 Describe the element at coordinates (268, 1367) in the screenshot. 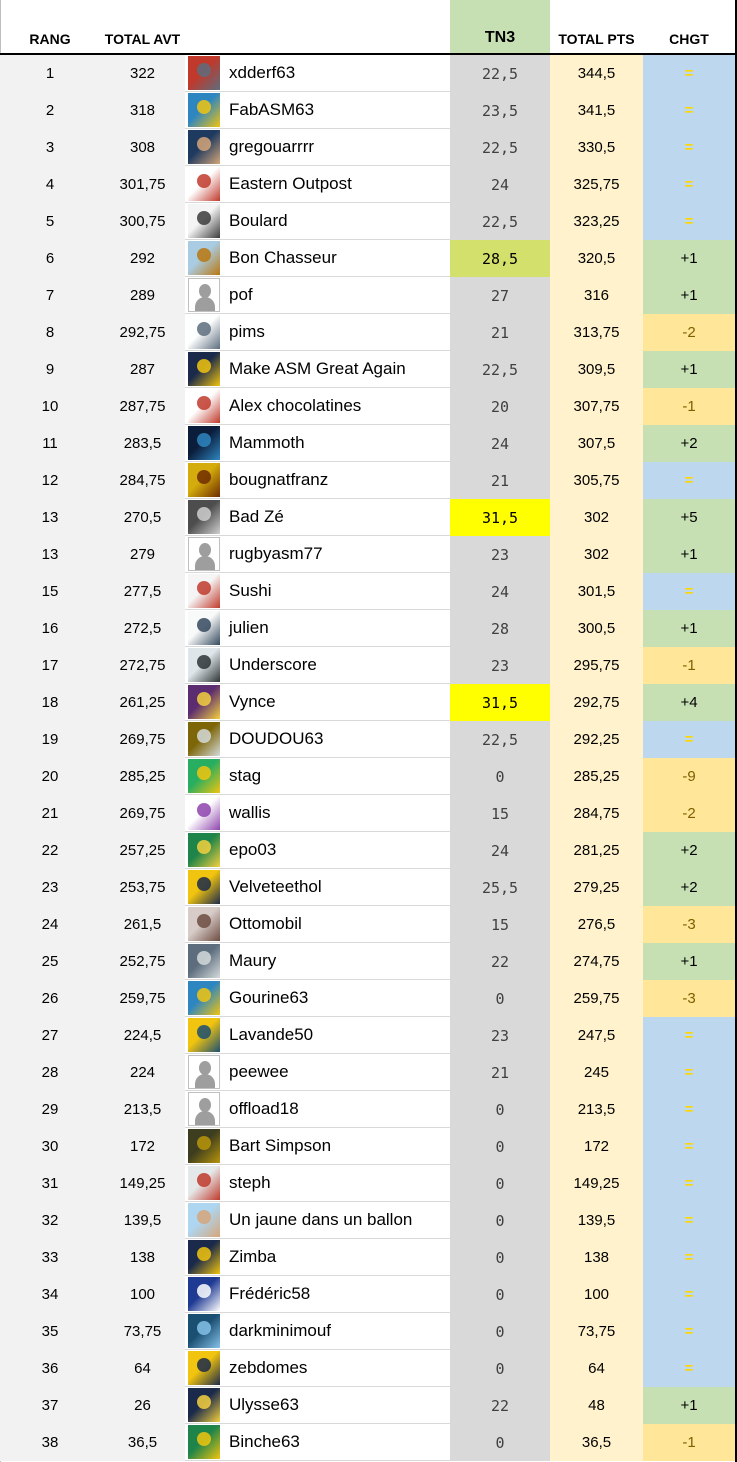

I see `player-name: zebdomes` at that location.